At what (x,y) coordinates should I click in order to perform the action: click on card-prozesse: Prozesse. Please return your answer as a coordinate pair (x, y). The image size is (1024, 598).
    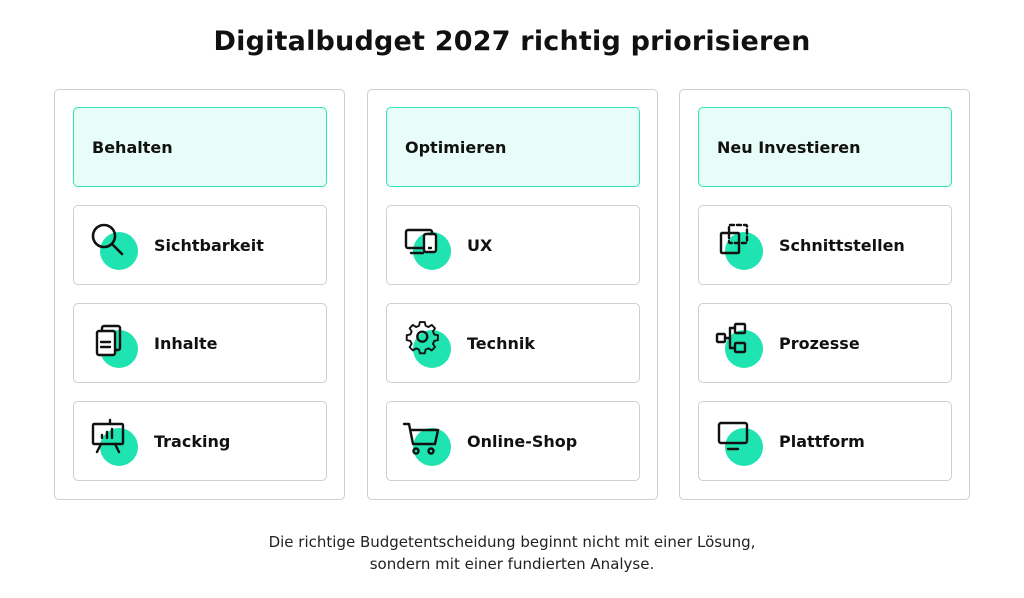
    Looking at the image, I should click on (825, 343).